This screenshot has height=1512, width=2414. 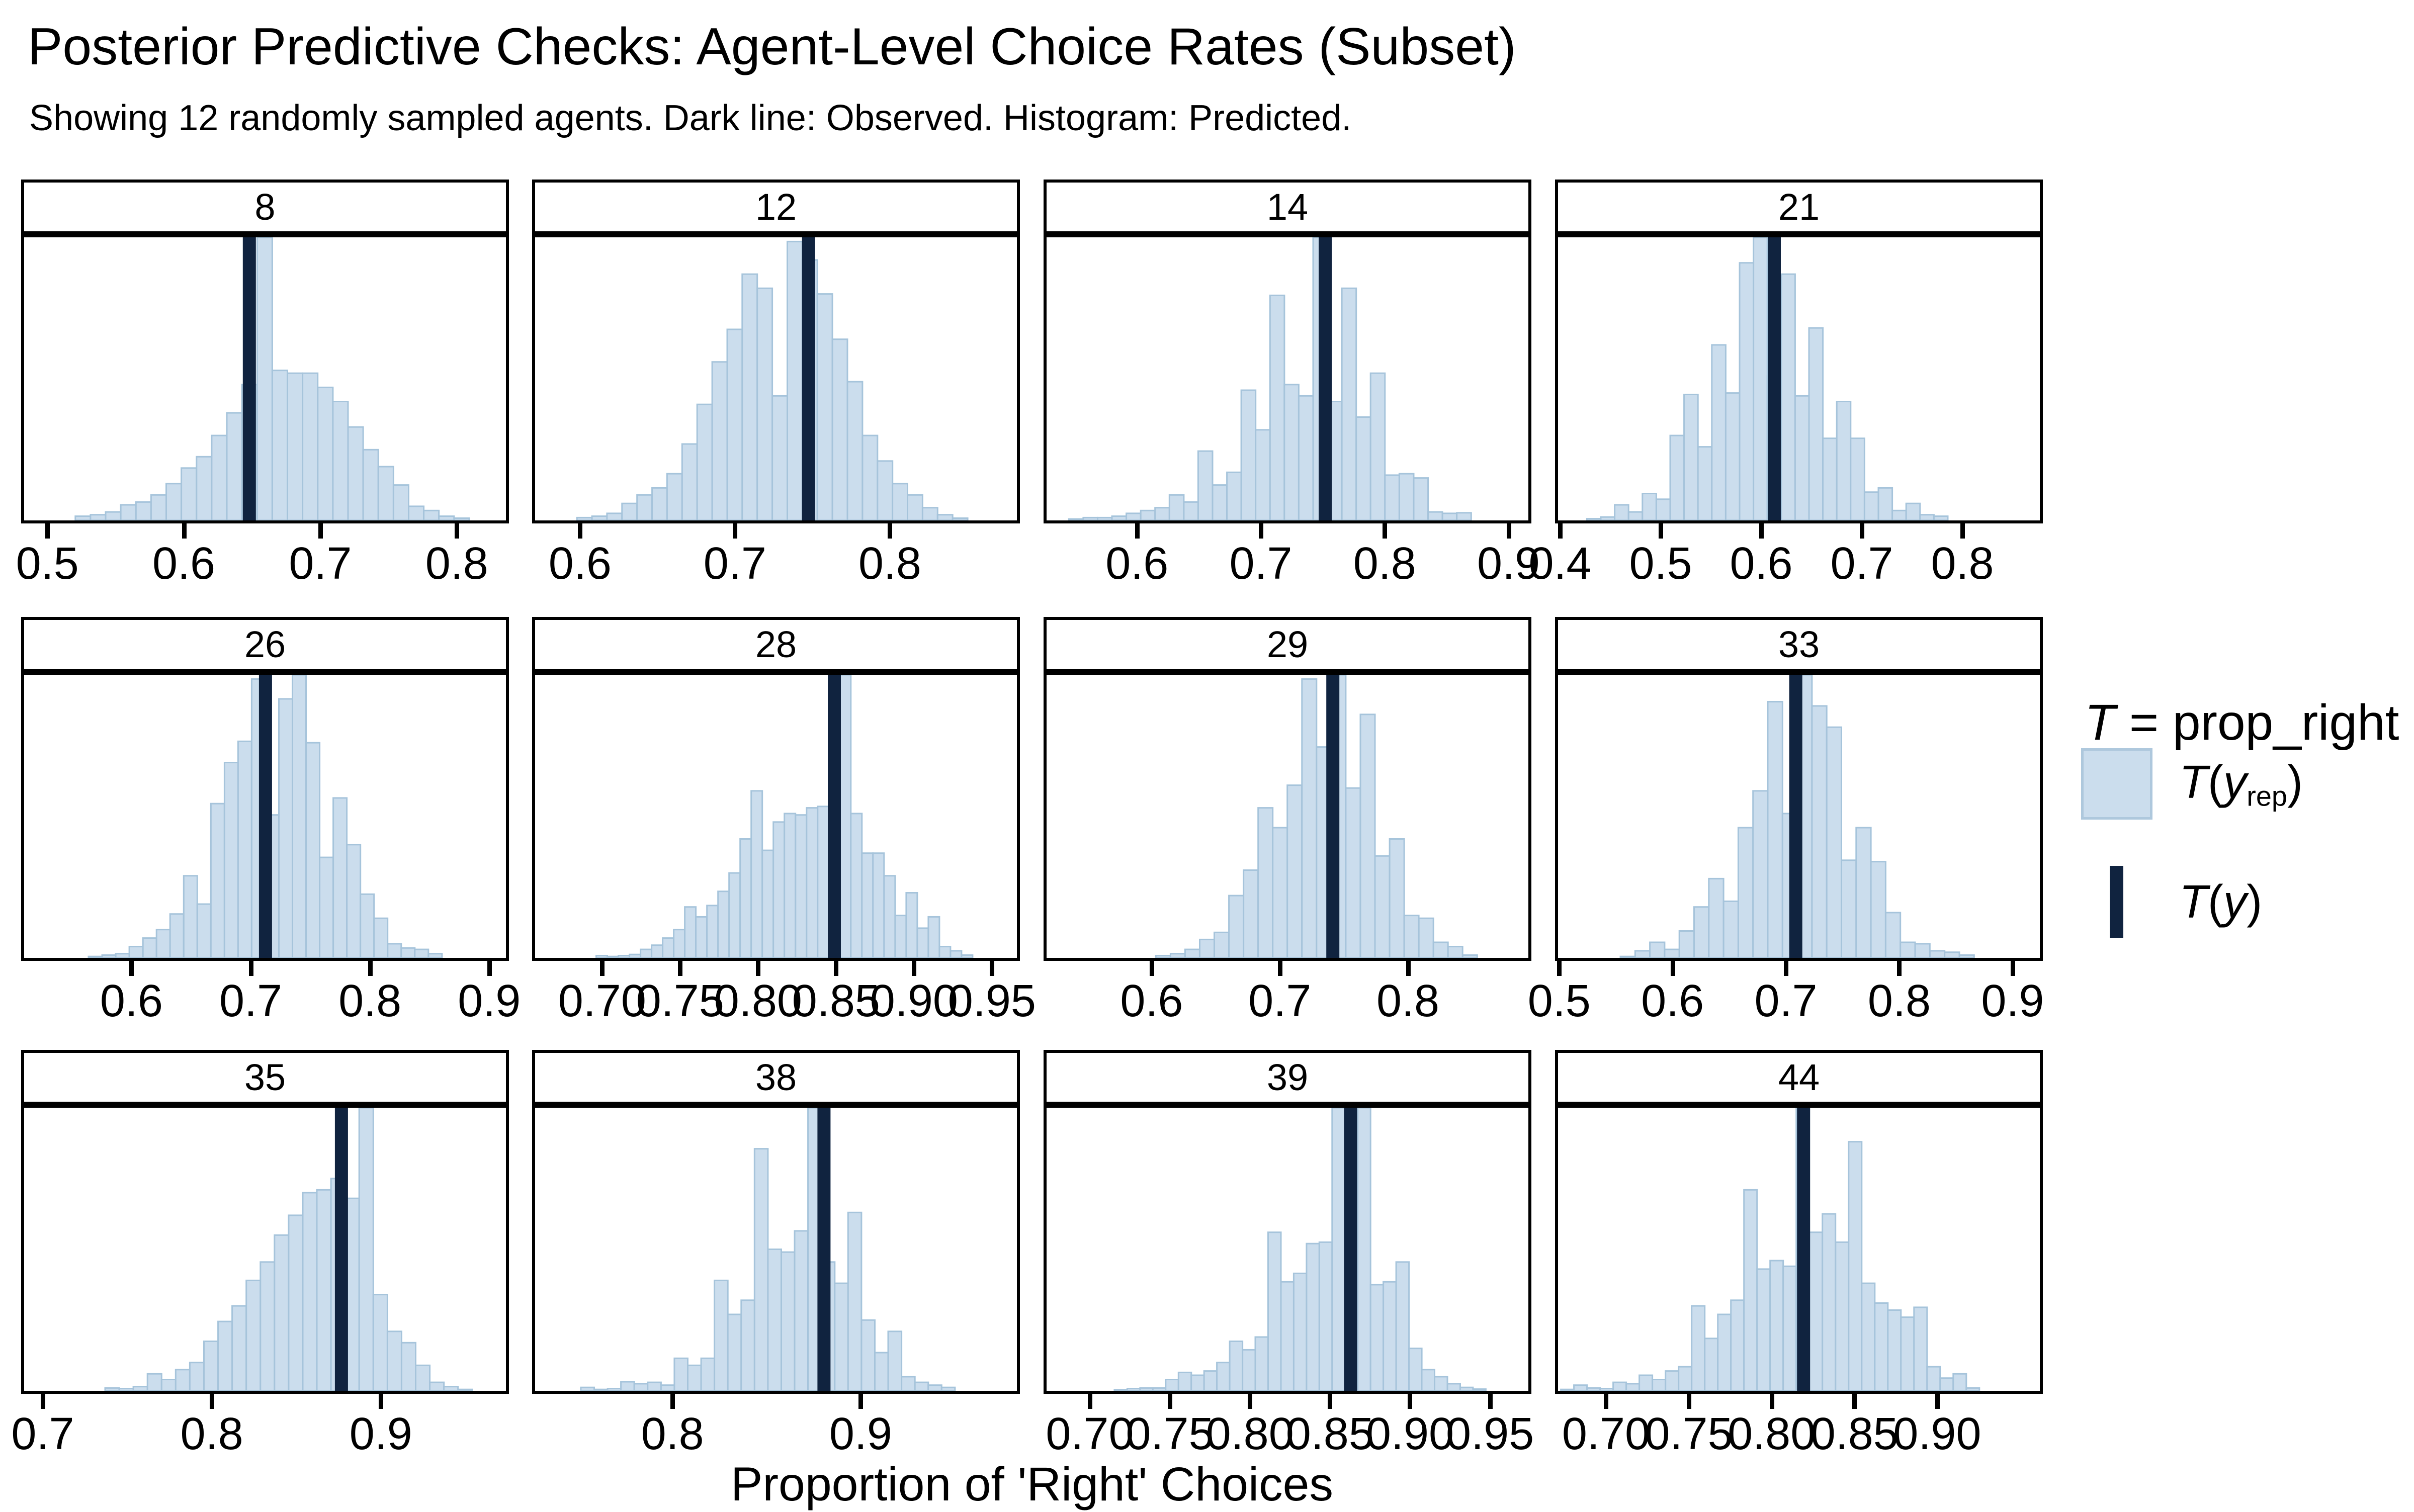 What do you see at coordinates (2235, 782) in the screenshot?
I see `legend-arg: y` at bounding box center [2235, 782].